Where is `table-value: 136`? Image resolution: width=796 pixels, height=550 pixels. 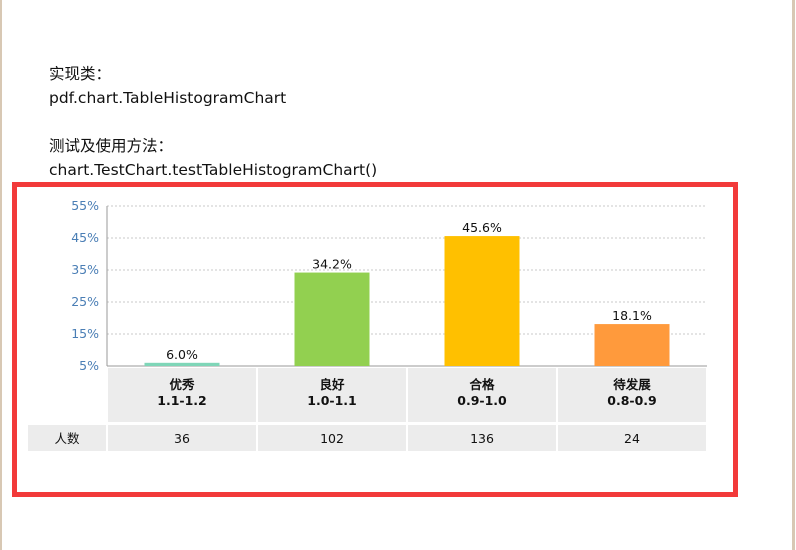
table-value: 136 is located at coordinates (482, 438).